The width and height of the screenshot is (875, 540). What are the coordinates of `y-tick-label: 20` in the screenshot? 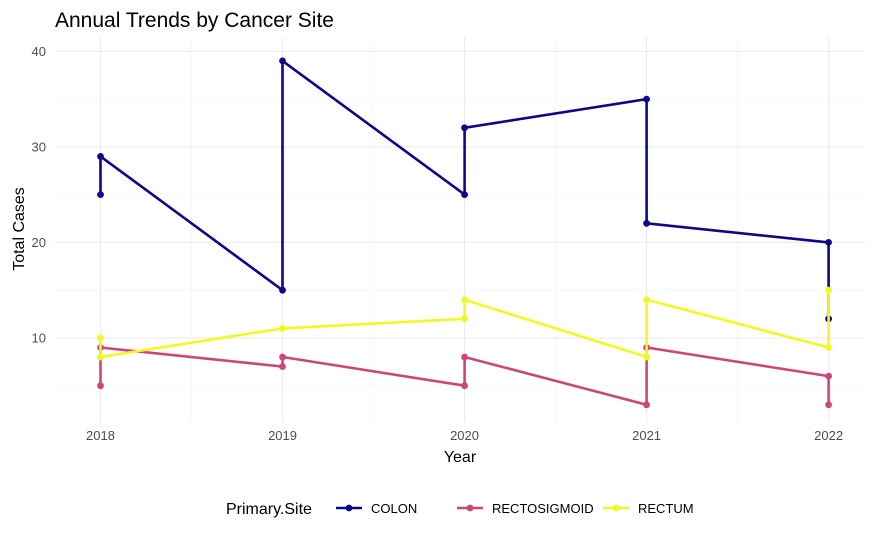 It's located at (39, 242).